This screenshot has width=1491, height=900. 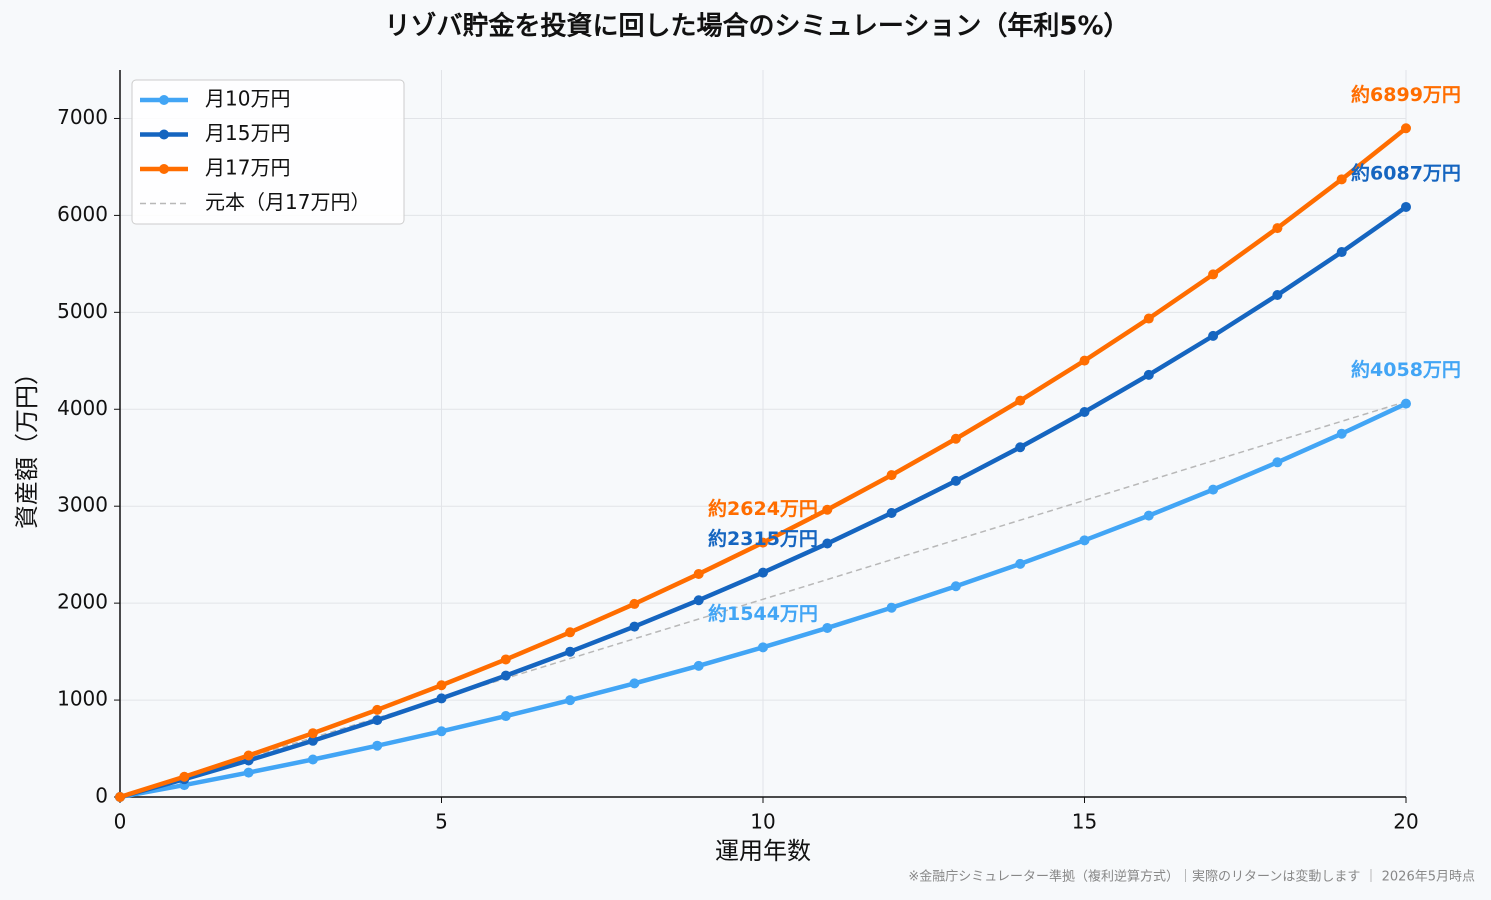 What do you see at coordinates (82, 699) in the screenshot?
I see `y-tick-label: 1000` at bounding box center [82, 699].